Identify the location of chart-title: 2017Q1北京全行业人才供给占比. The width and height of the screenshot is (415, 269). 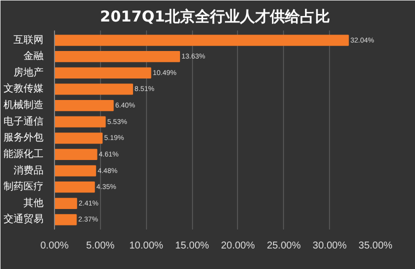
(215, 17).